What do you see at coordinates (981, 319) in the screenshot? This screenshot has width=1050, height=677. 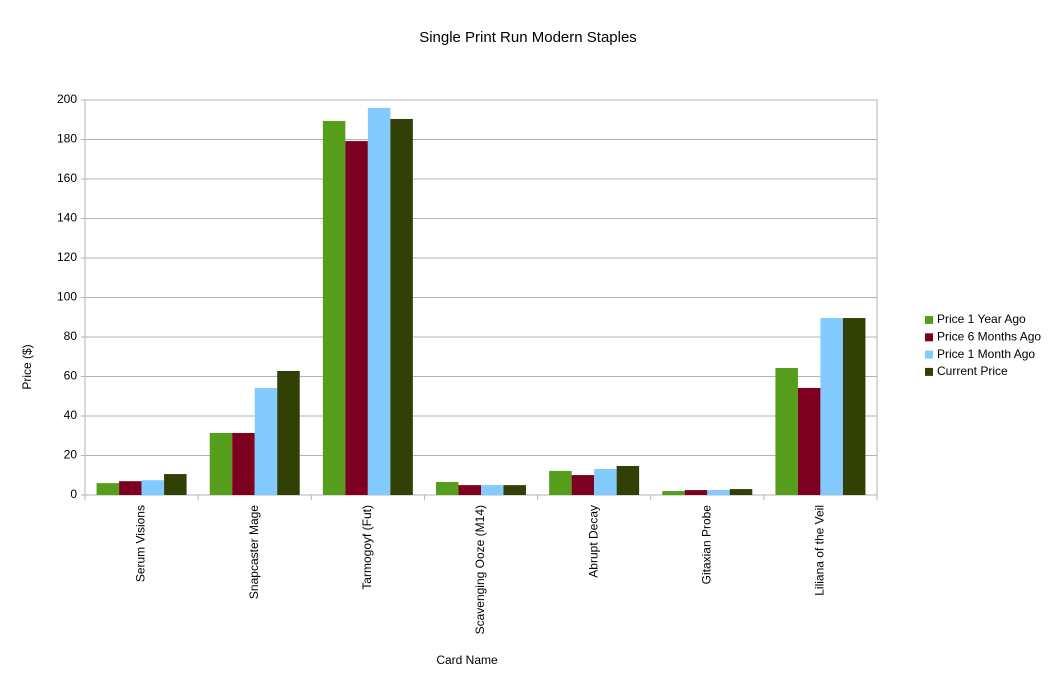 I see `legend-label: Price 1 Year Ago` at bounding box center [981, 319].